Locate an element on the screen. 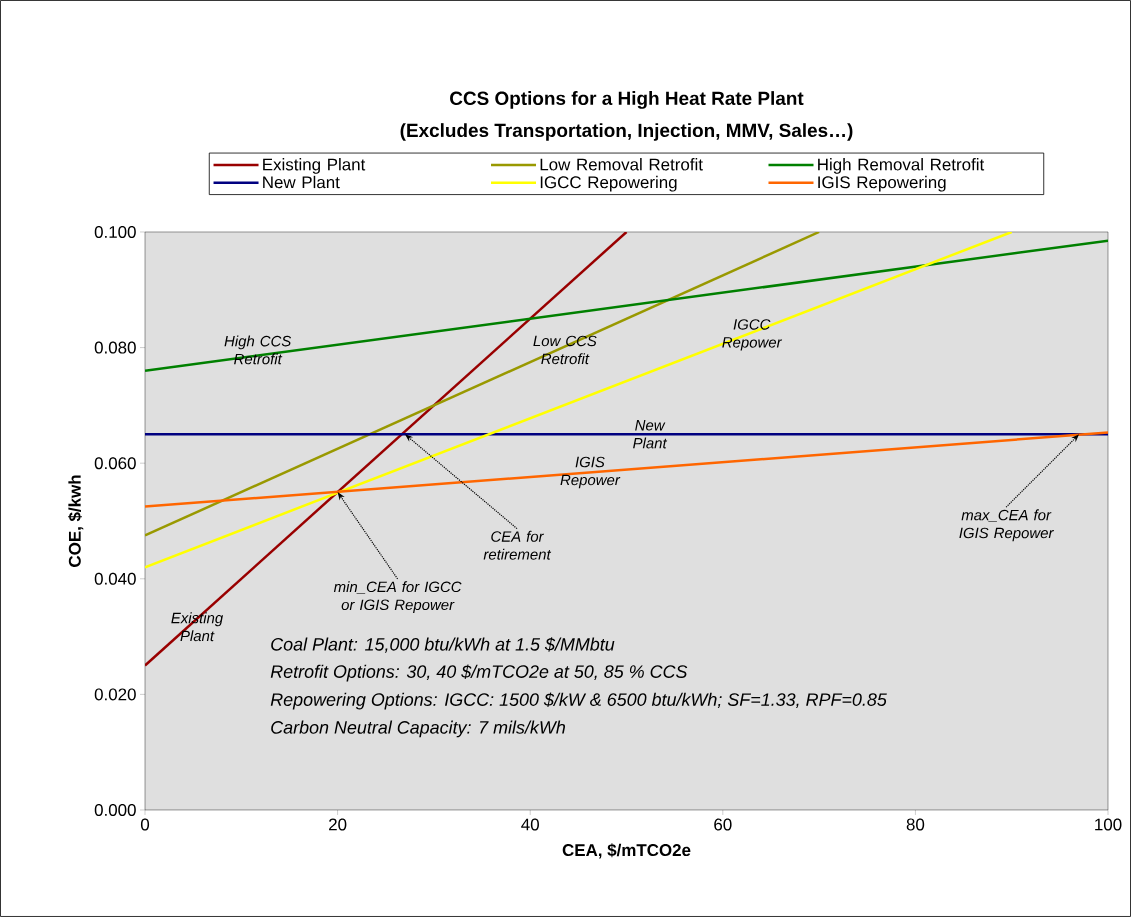 The image size is (1131, 917). x-tick-label: 20 is located at coordinates (338, 824).